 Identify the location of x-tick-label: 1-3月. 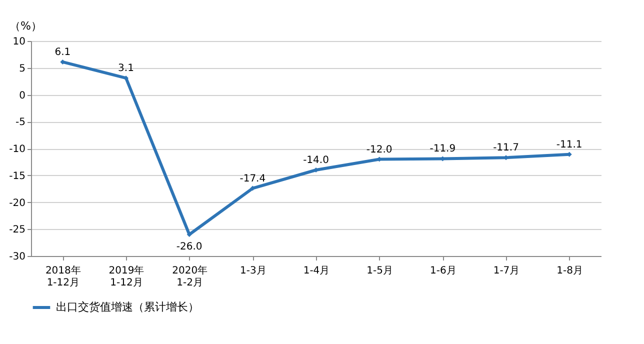
(253, 271).